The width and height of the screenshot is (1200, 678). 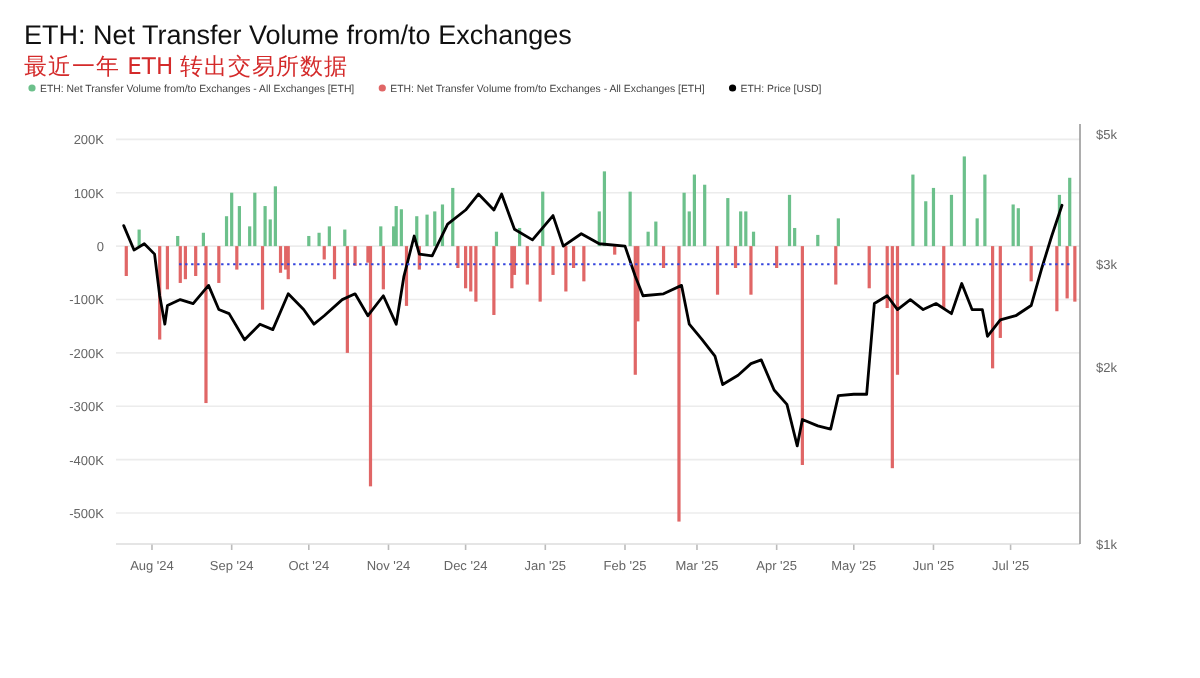 What do you see at coordinates (186, 66) in the screenshot?
I see `chart-subtitle: 最近一年 ETH 转出交易所数据` at bounding box center [186, 66].